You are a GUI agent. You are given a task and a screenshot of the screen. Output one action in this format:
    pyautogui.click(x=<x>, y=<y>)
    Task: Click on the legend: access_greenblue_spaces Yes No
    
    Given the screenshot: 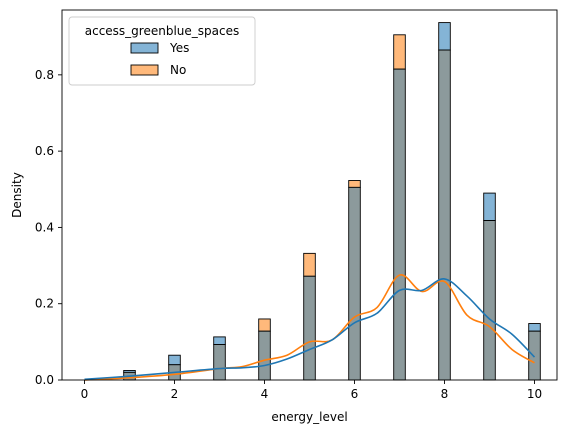 What is the action you would take?
    pyautogui.click(x=162, y=51)
    